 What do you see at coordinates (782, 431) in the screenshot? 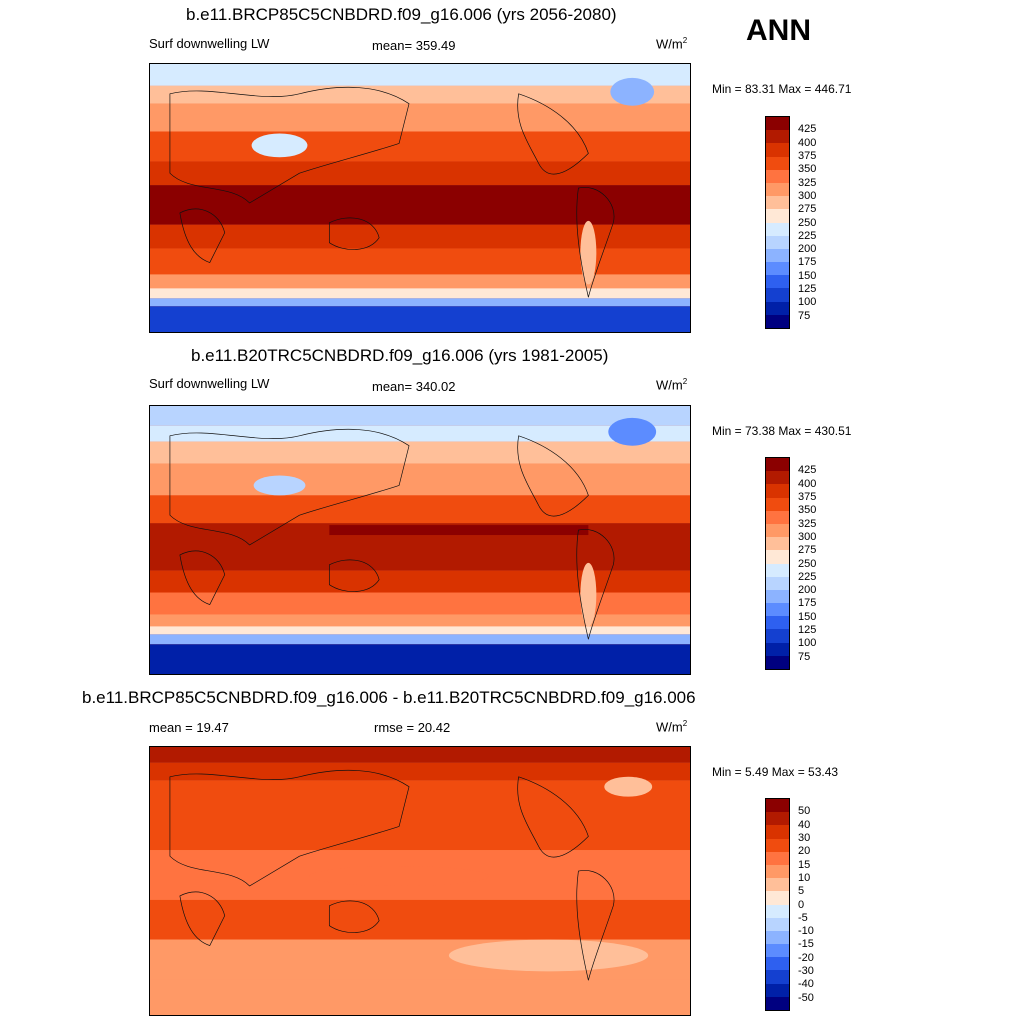
I see `panel-2-minmax: Min = 73.38 Max = 430.51` at bounding box center [782, 431].